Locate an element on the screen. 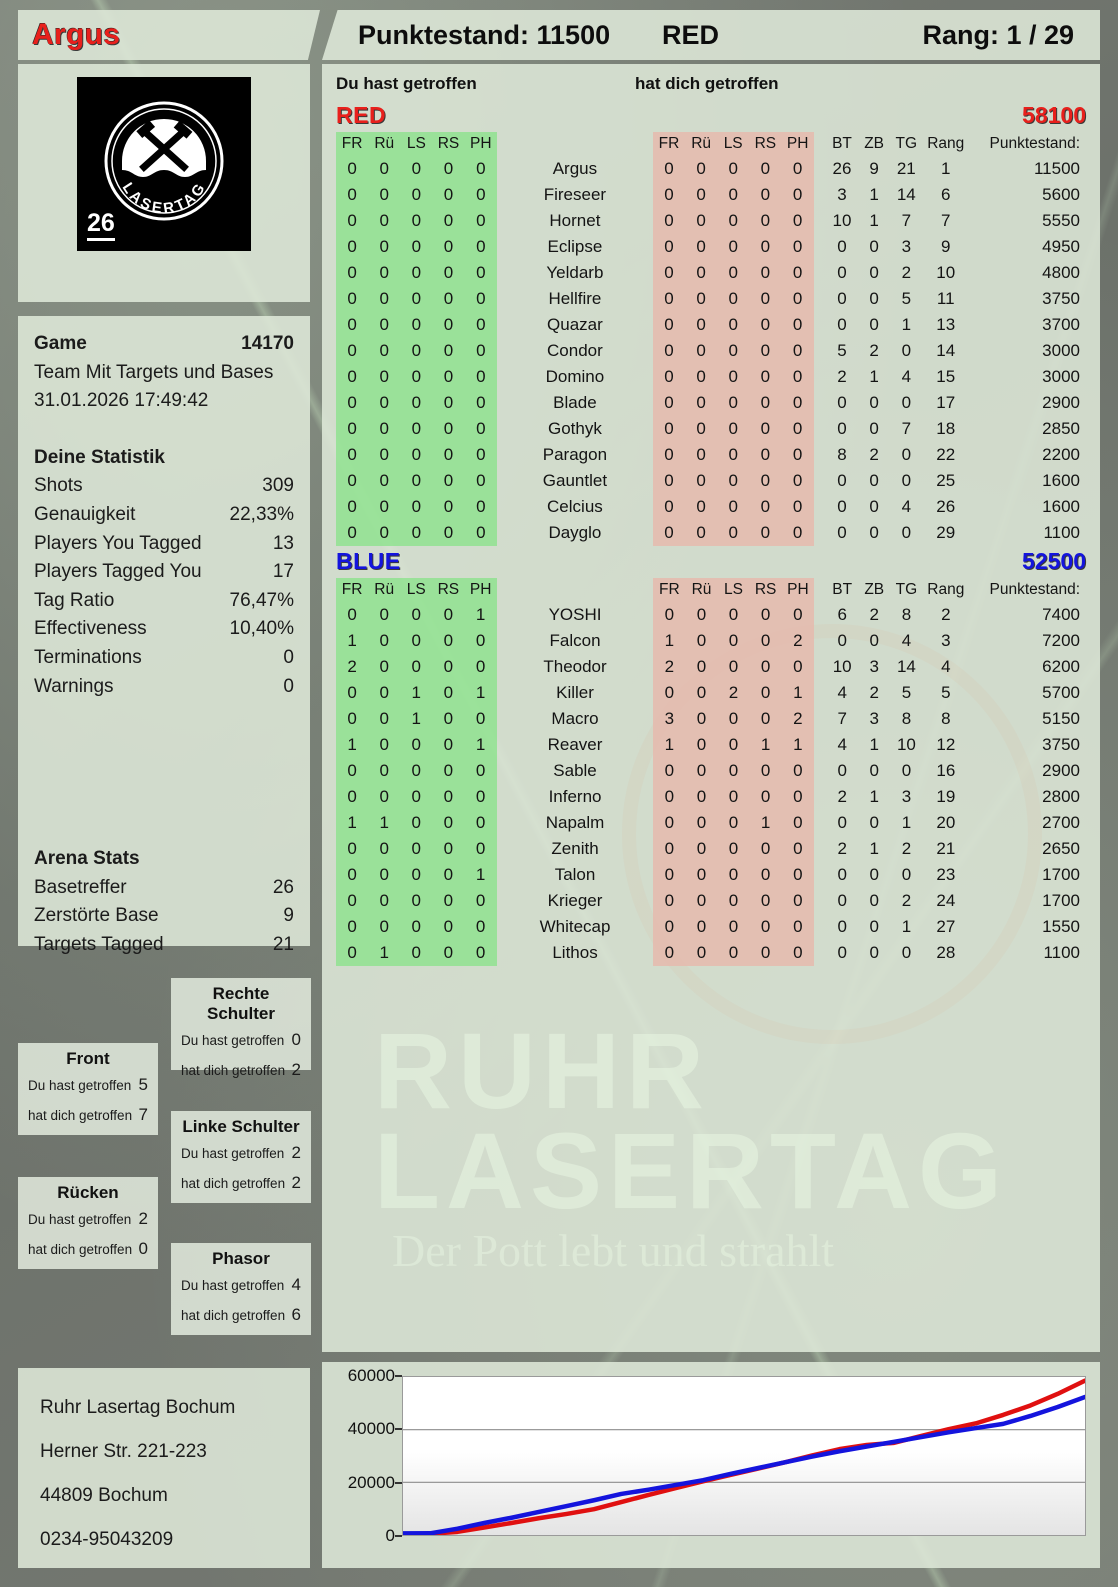 Image resolution: width=1118 pixels, height=1587 pixels. table-header-row: FR Rü LS RS PH FR Rü LS RS PH BT ZB is located at coordinates (711, 590).